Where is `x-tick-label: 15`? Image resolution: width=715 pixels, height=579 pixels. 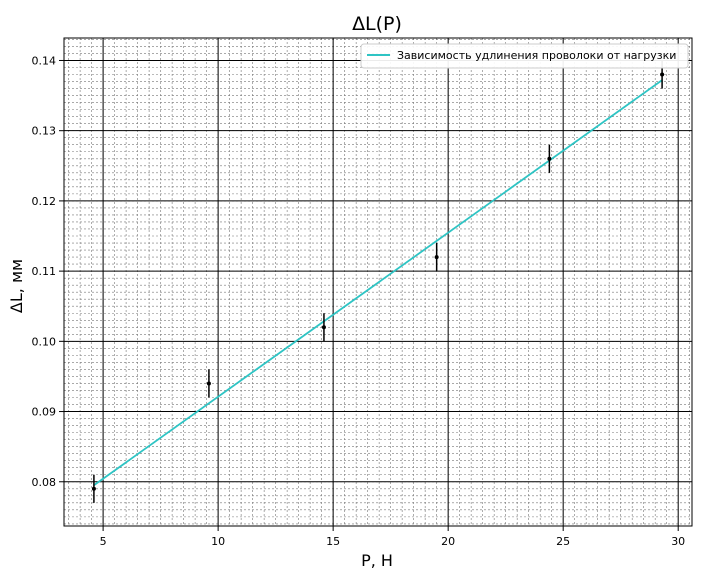 x-tick-label: 15 is located at coordinates (333, 541).